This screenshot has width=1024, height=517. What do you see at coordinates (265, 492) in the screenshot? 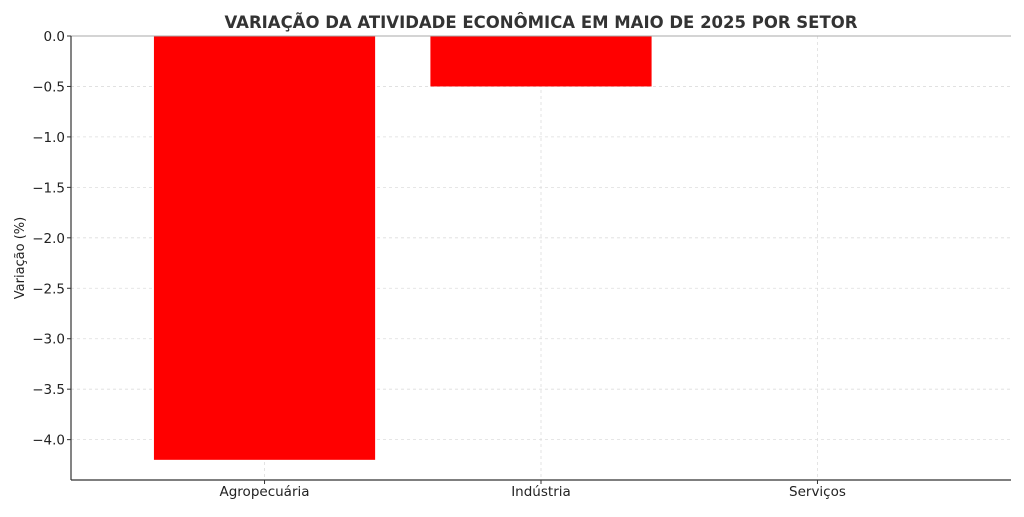
I see `x-tick-label: Agropecuária` at bounding box center [265, 492].